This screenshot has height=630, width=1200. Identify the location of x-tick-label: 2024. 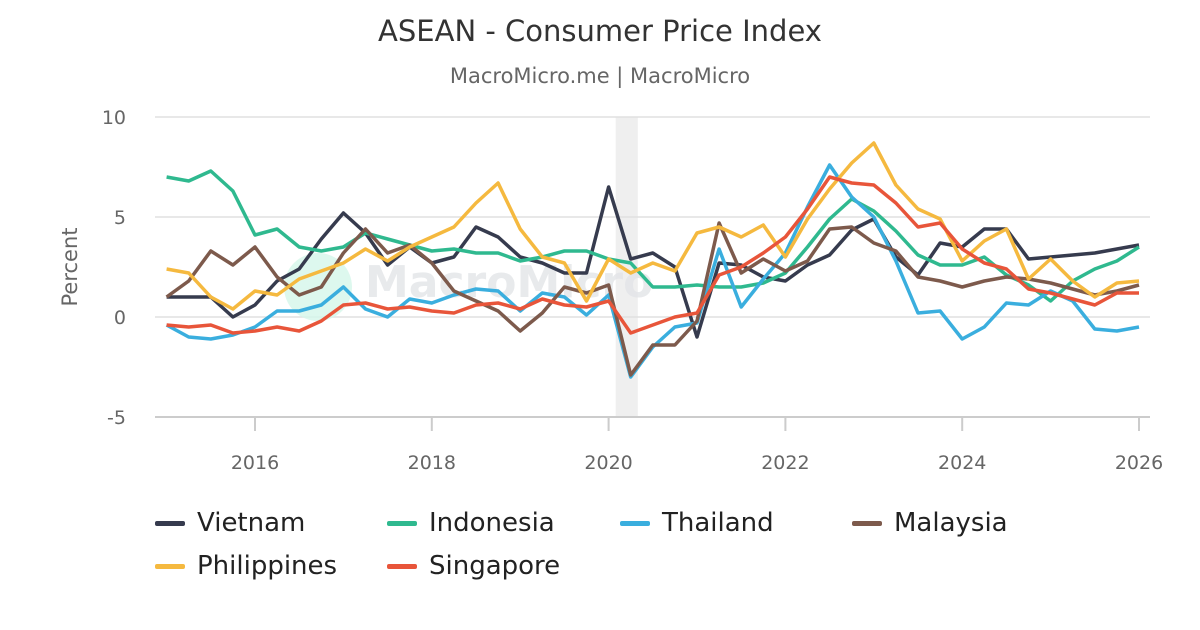
(962, 463).